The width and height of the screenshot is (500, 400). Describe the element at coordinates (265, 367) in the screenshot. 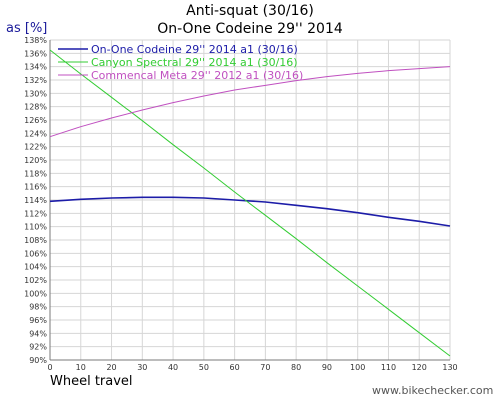

I see `x-tick-label: 70` at that location.